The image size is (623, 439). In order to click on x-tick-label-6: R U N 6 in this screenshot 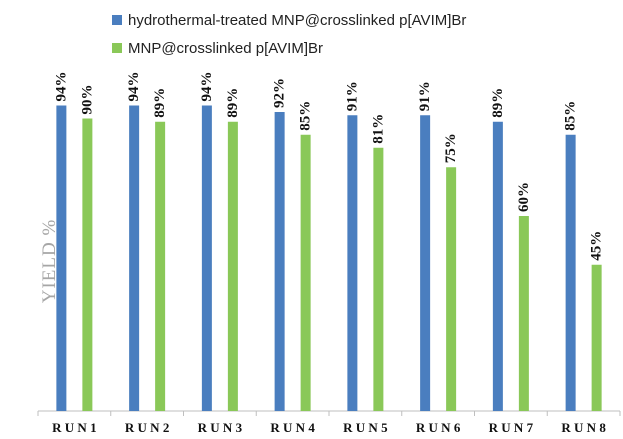, I will do `click(438, 427)`.